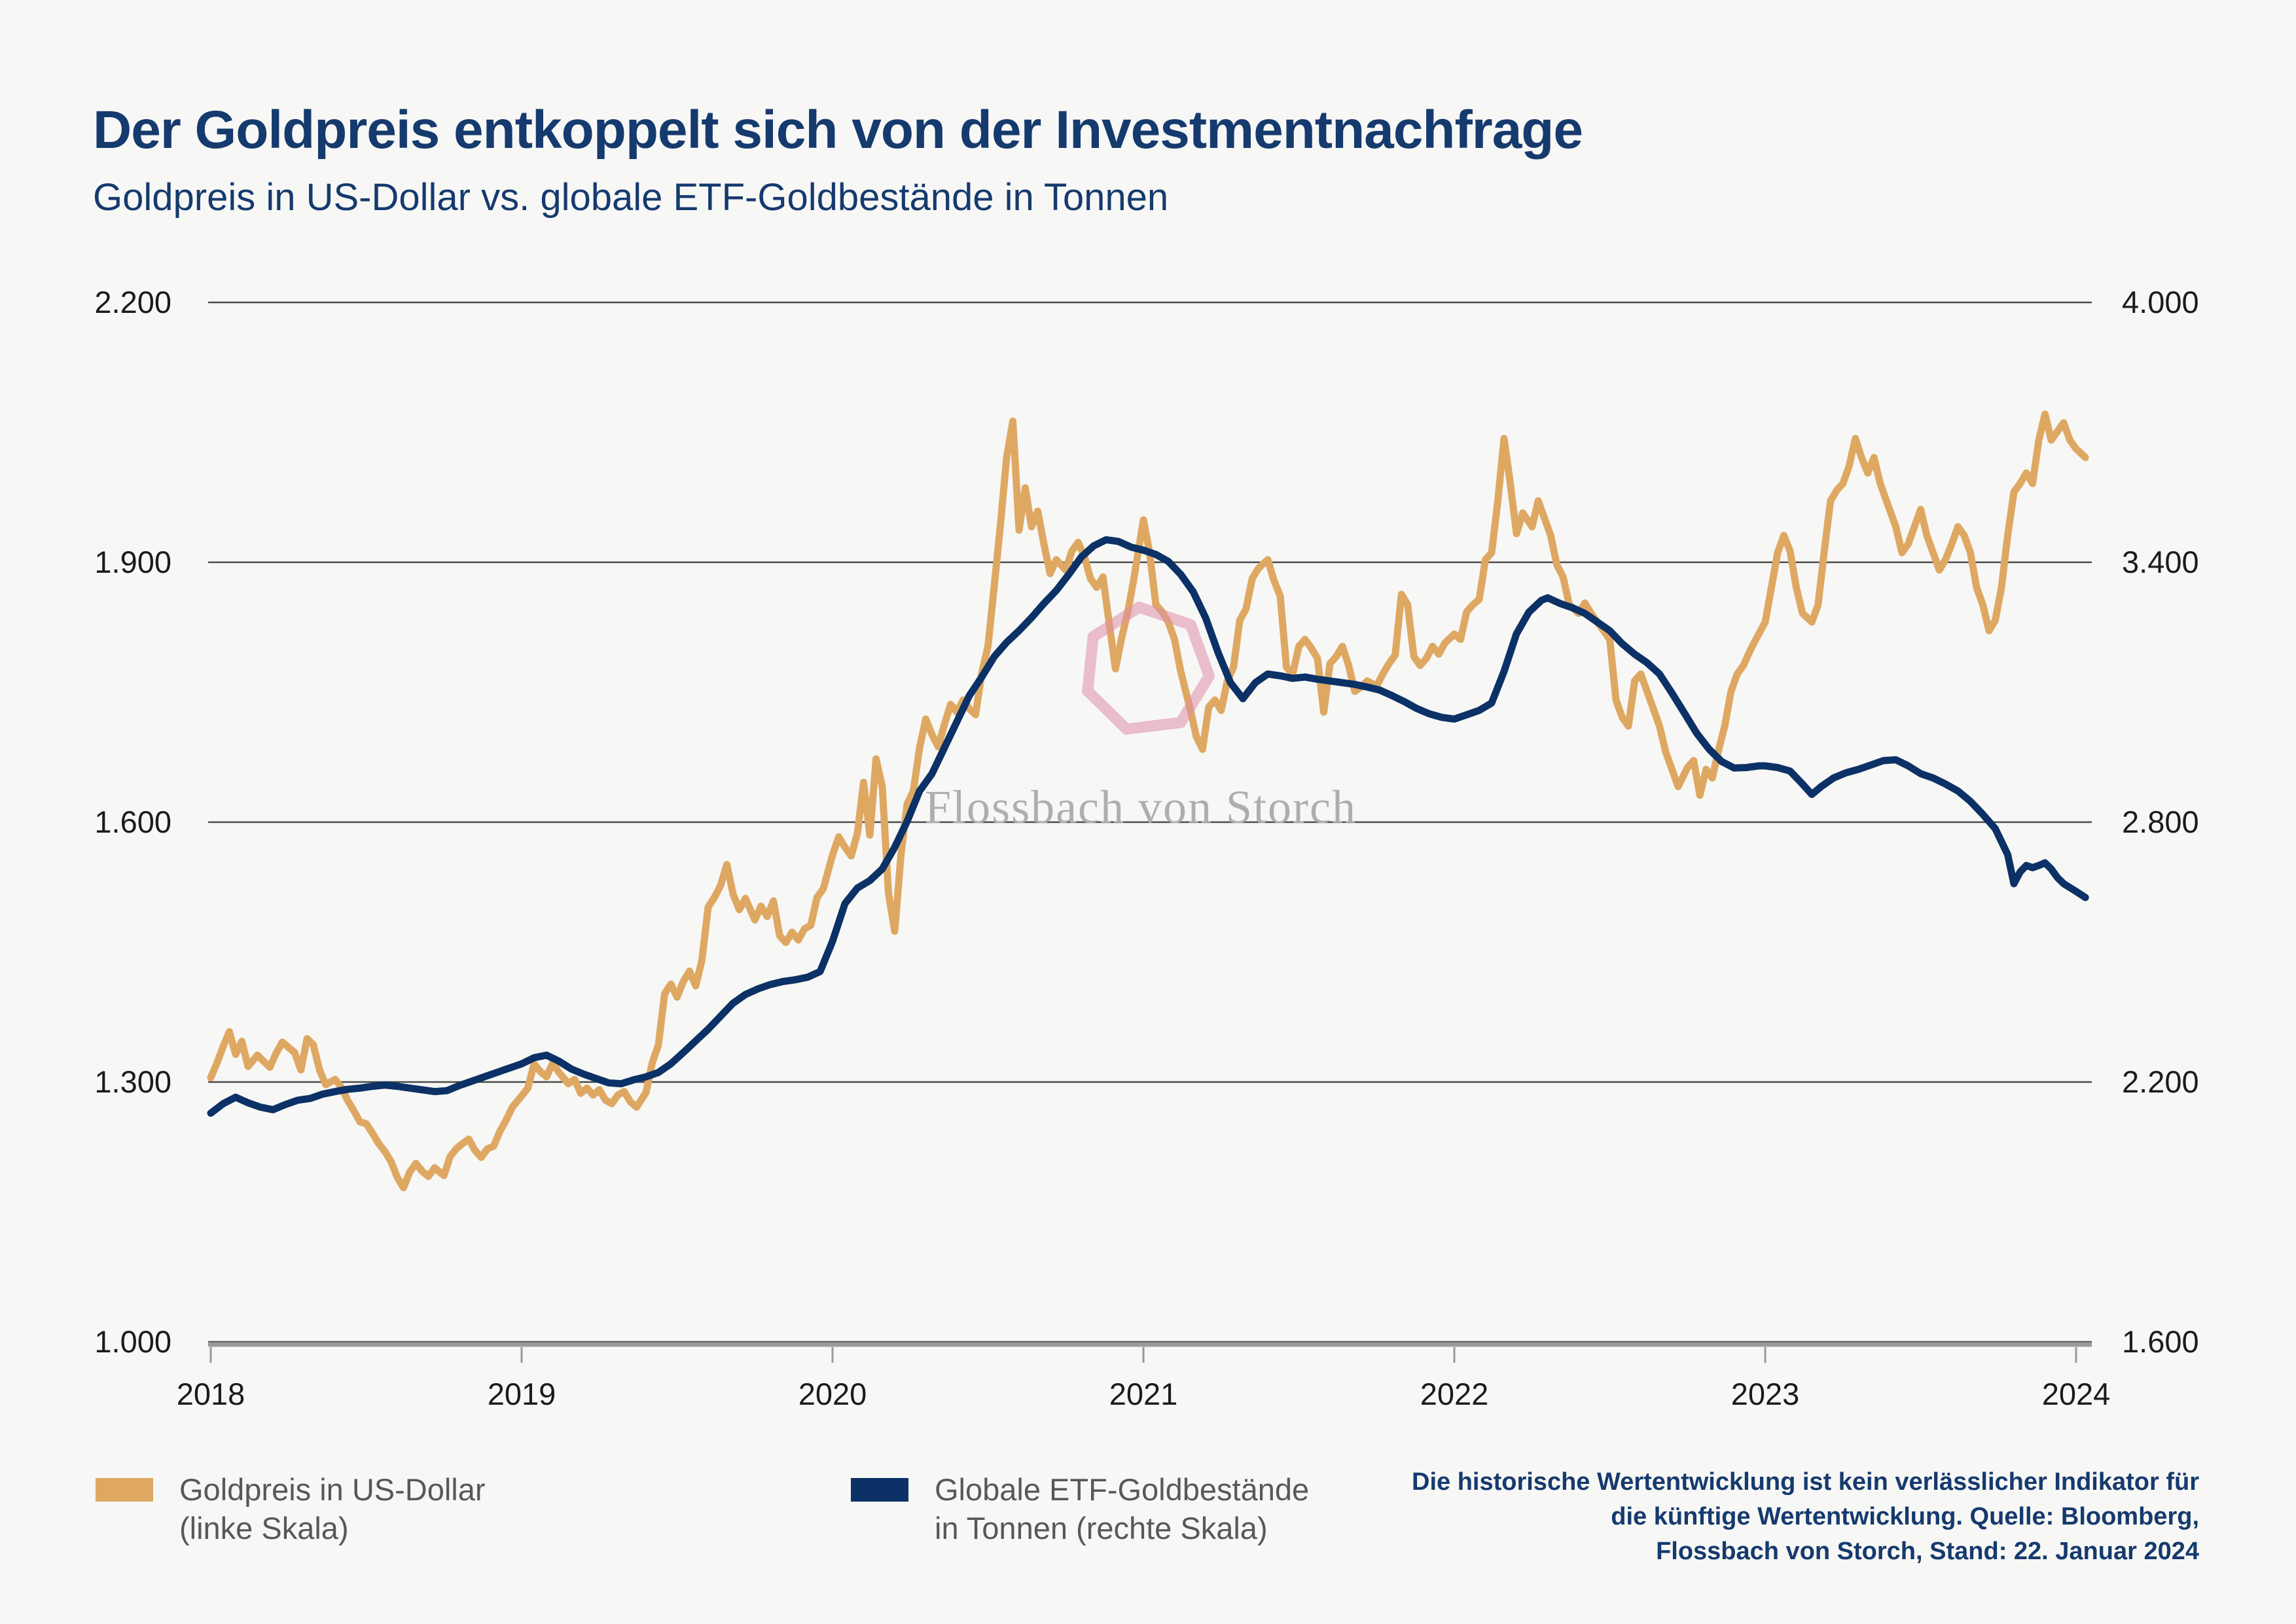 This screenshot has width=2296, height=1624. What do you see at coordinates (264, 1528) in the screenshot?
I see `legend-label-gold-line2: (linke Skala)` at bounding box center [264, 1528].